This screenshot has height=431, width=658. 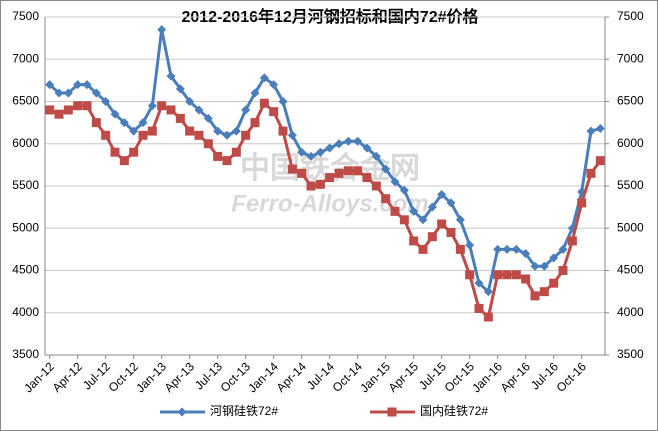 I want to click on y-tick-label: 5500, so click(x=25, y=185).